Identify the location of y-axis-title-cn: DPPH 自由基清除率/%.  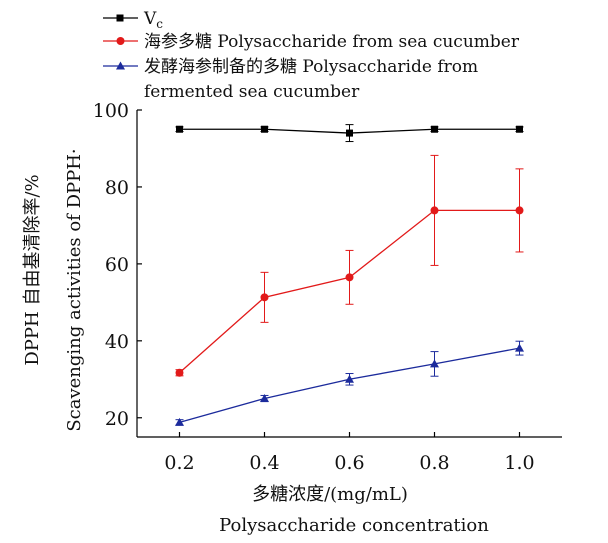
(32, 269).